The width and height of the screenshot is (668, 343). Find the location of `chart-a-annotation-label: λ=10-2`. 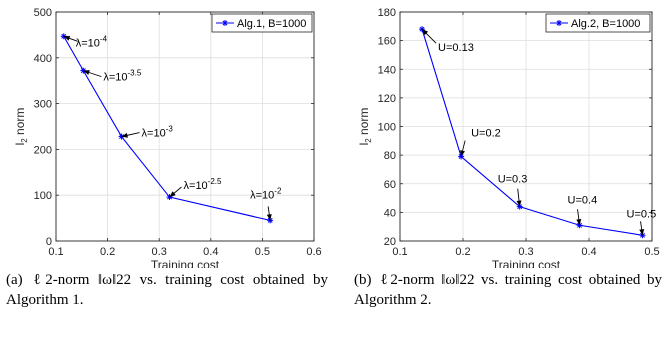

chart-a-annotation-label: λ=10-2 is located at coordinates (266, 193).